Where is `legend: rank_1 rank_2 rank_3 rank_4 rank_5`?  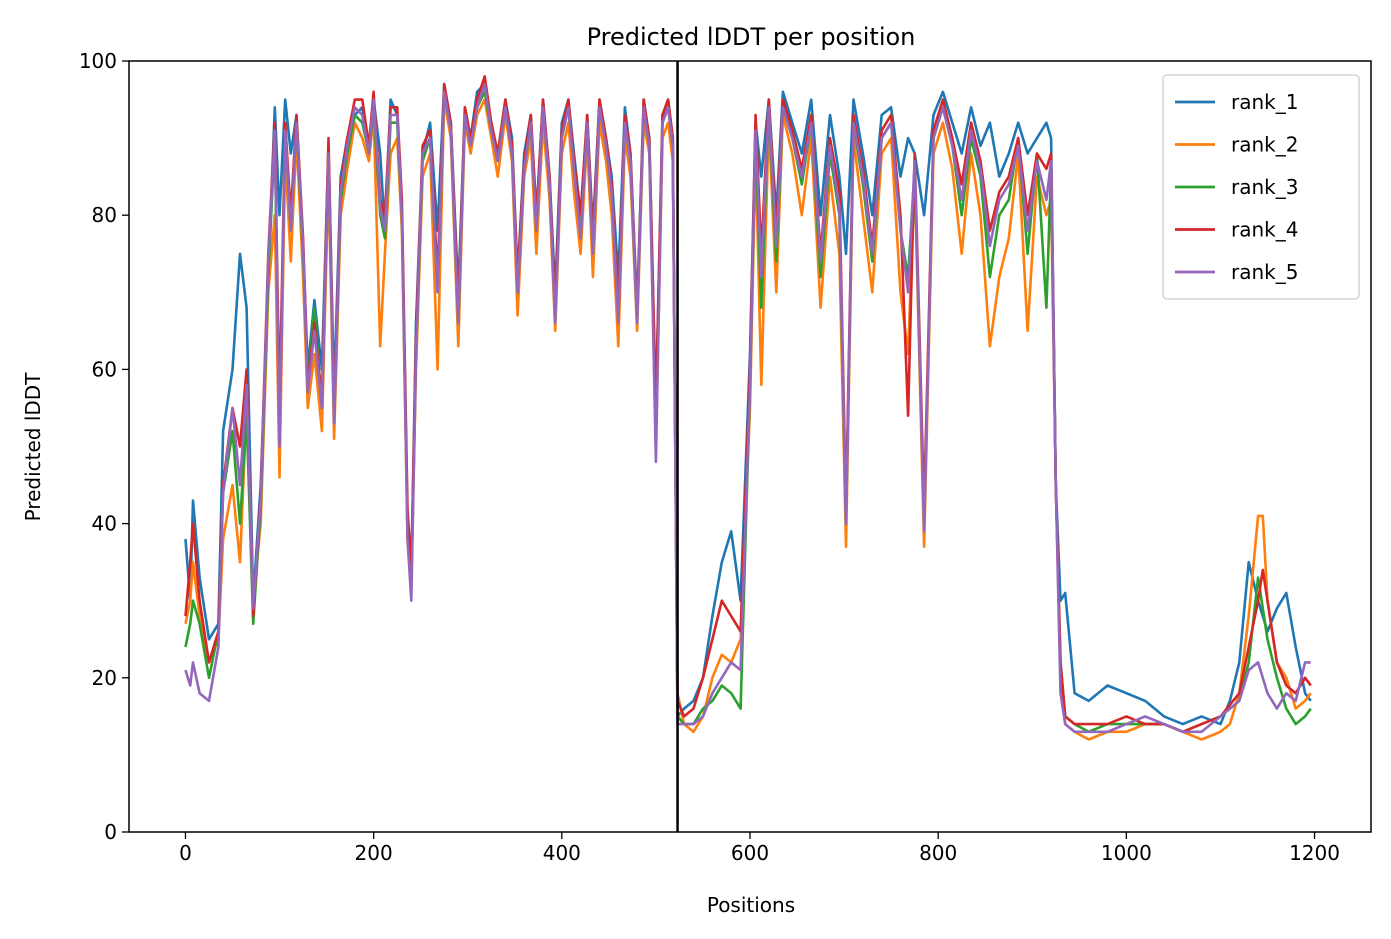
legend: rank_1 rank_2 rank_3 rank_4 rank_5 is located at coordinates (1261, 187).